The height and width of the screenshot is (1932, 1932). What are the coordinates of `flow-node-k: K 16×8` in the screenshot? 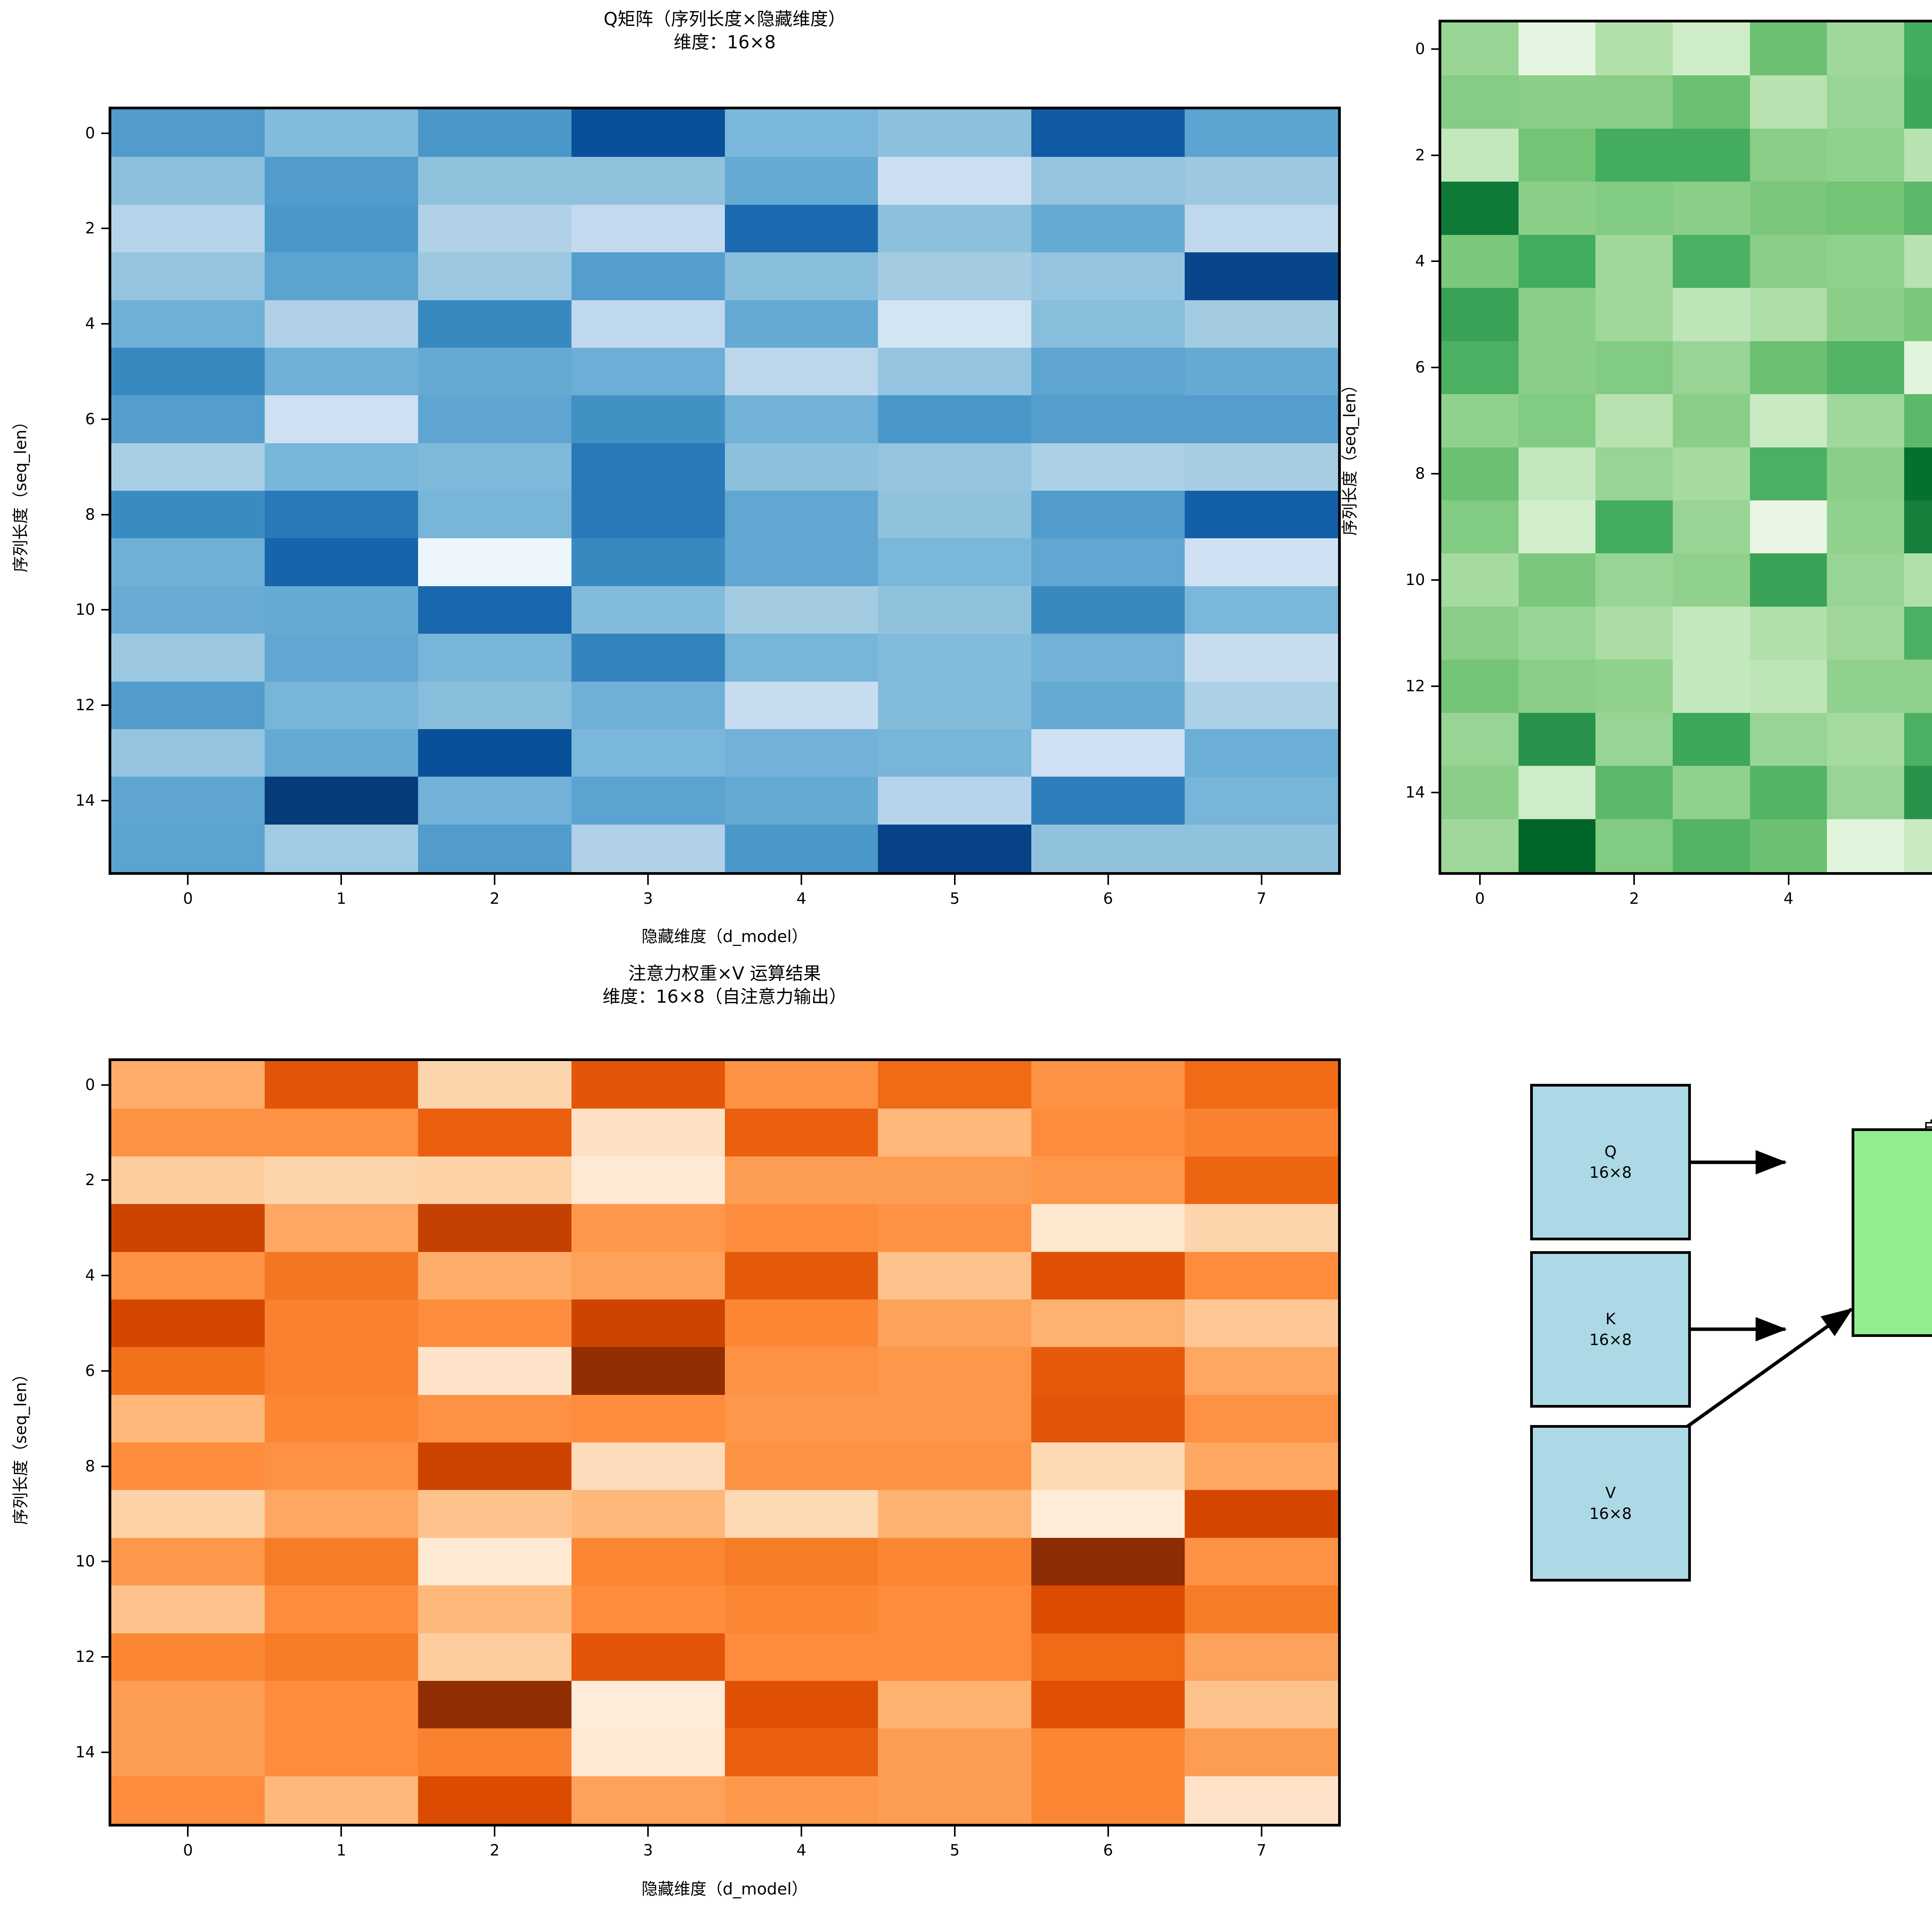 It's located at (1611, 1329).